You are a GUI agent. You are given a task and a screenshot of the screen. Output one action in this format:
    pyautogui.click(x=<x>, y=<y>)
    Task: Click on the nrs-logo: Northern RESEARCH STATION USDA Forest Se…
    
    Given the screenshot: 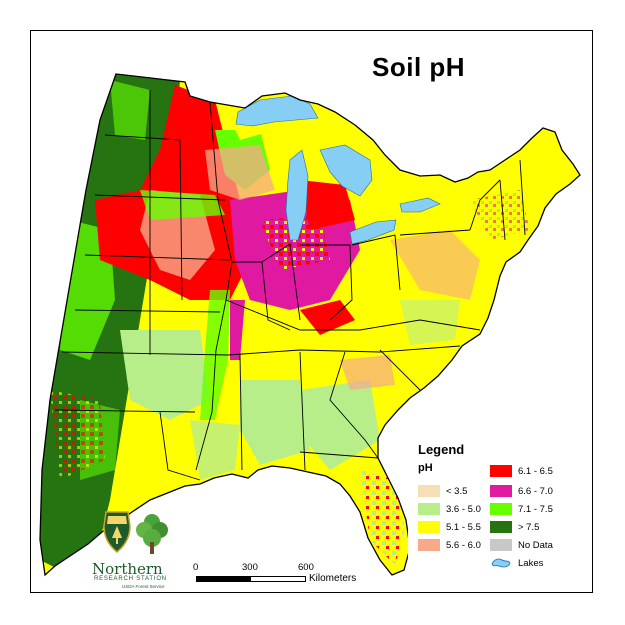 What is the action you would take?
    pyautogui.click(x=142, y=548)
    